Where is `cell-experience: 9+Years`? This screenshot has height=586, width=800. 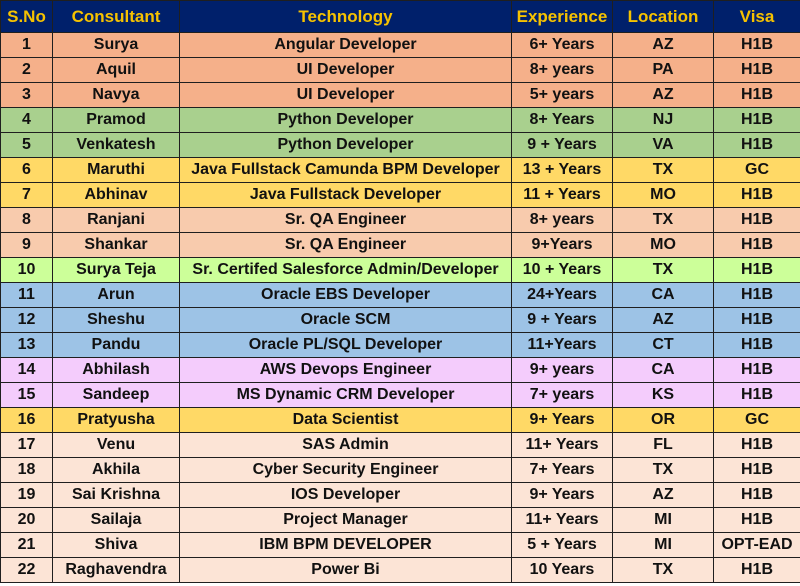
cell-experience: 9+Years is located at coordinates (562, 245).